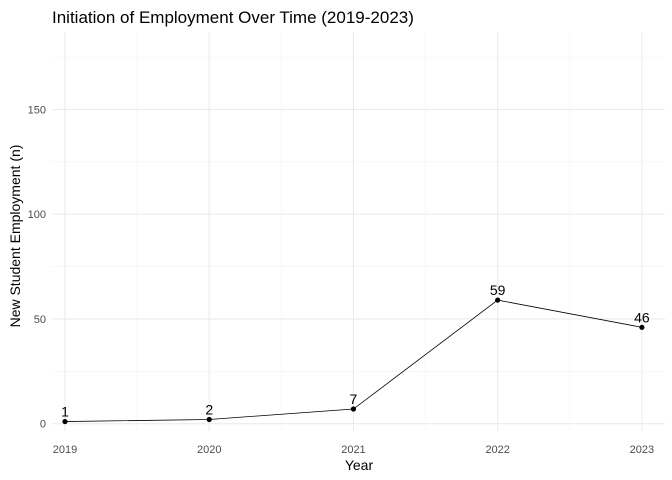 The height and width of the screenshot is (480, 672). I want to click on y-tick-label: 150, so click(37, 110).